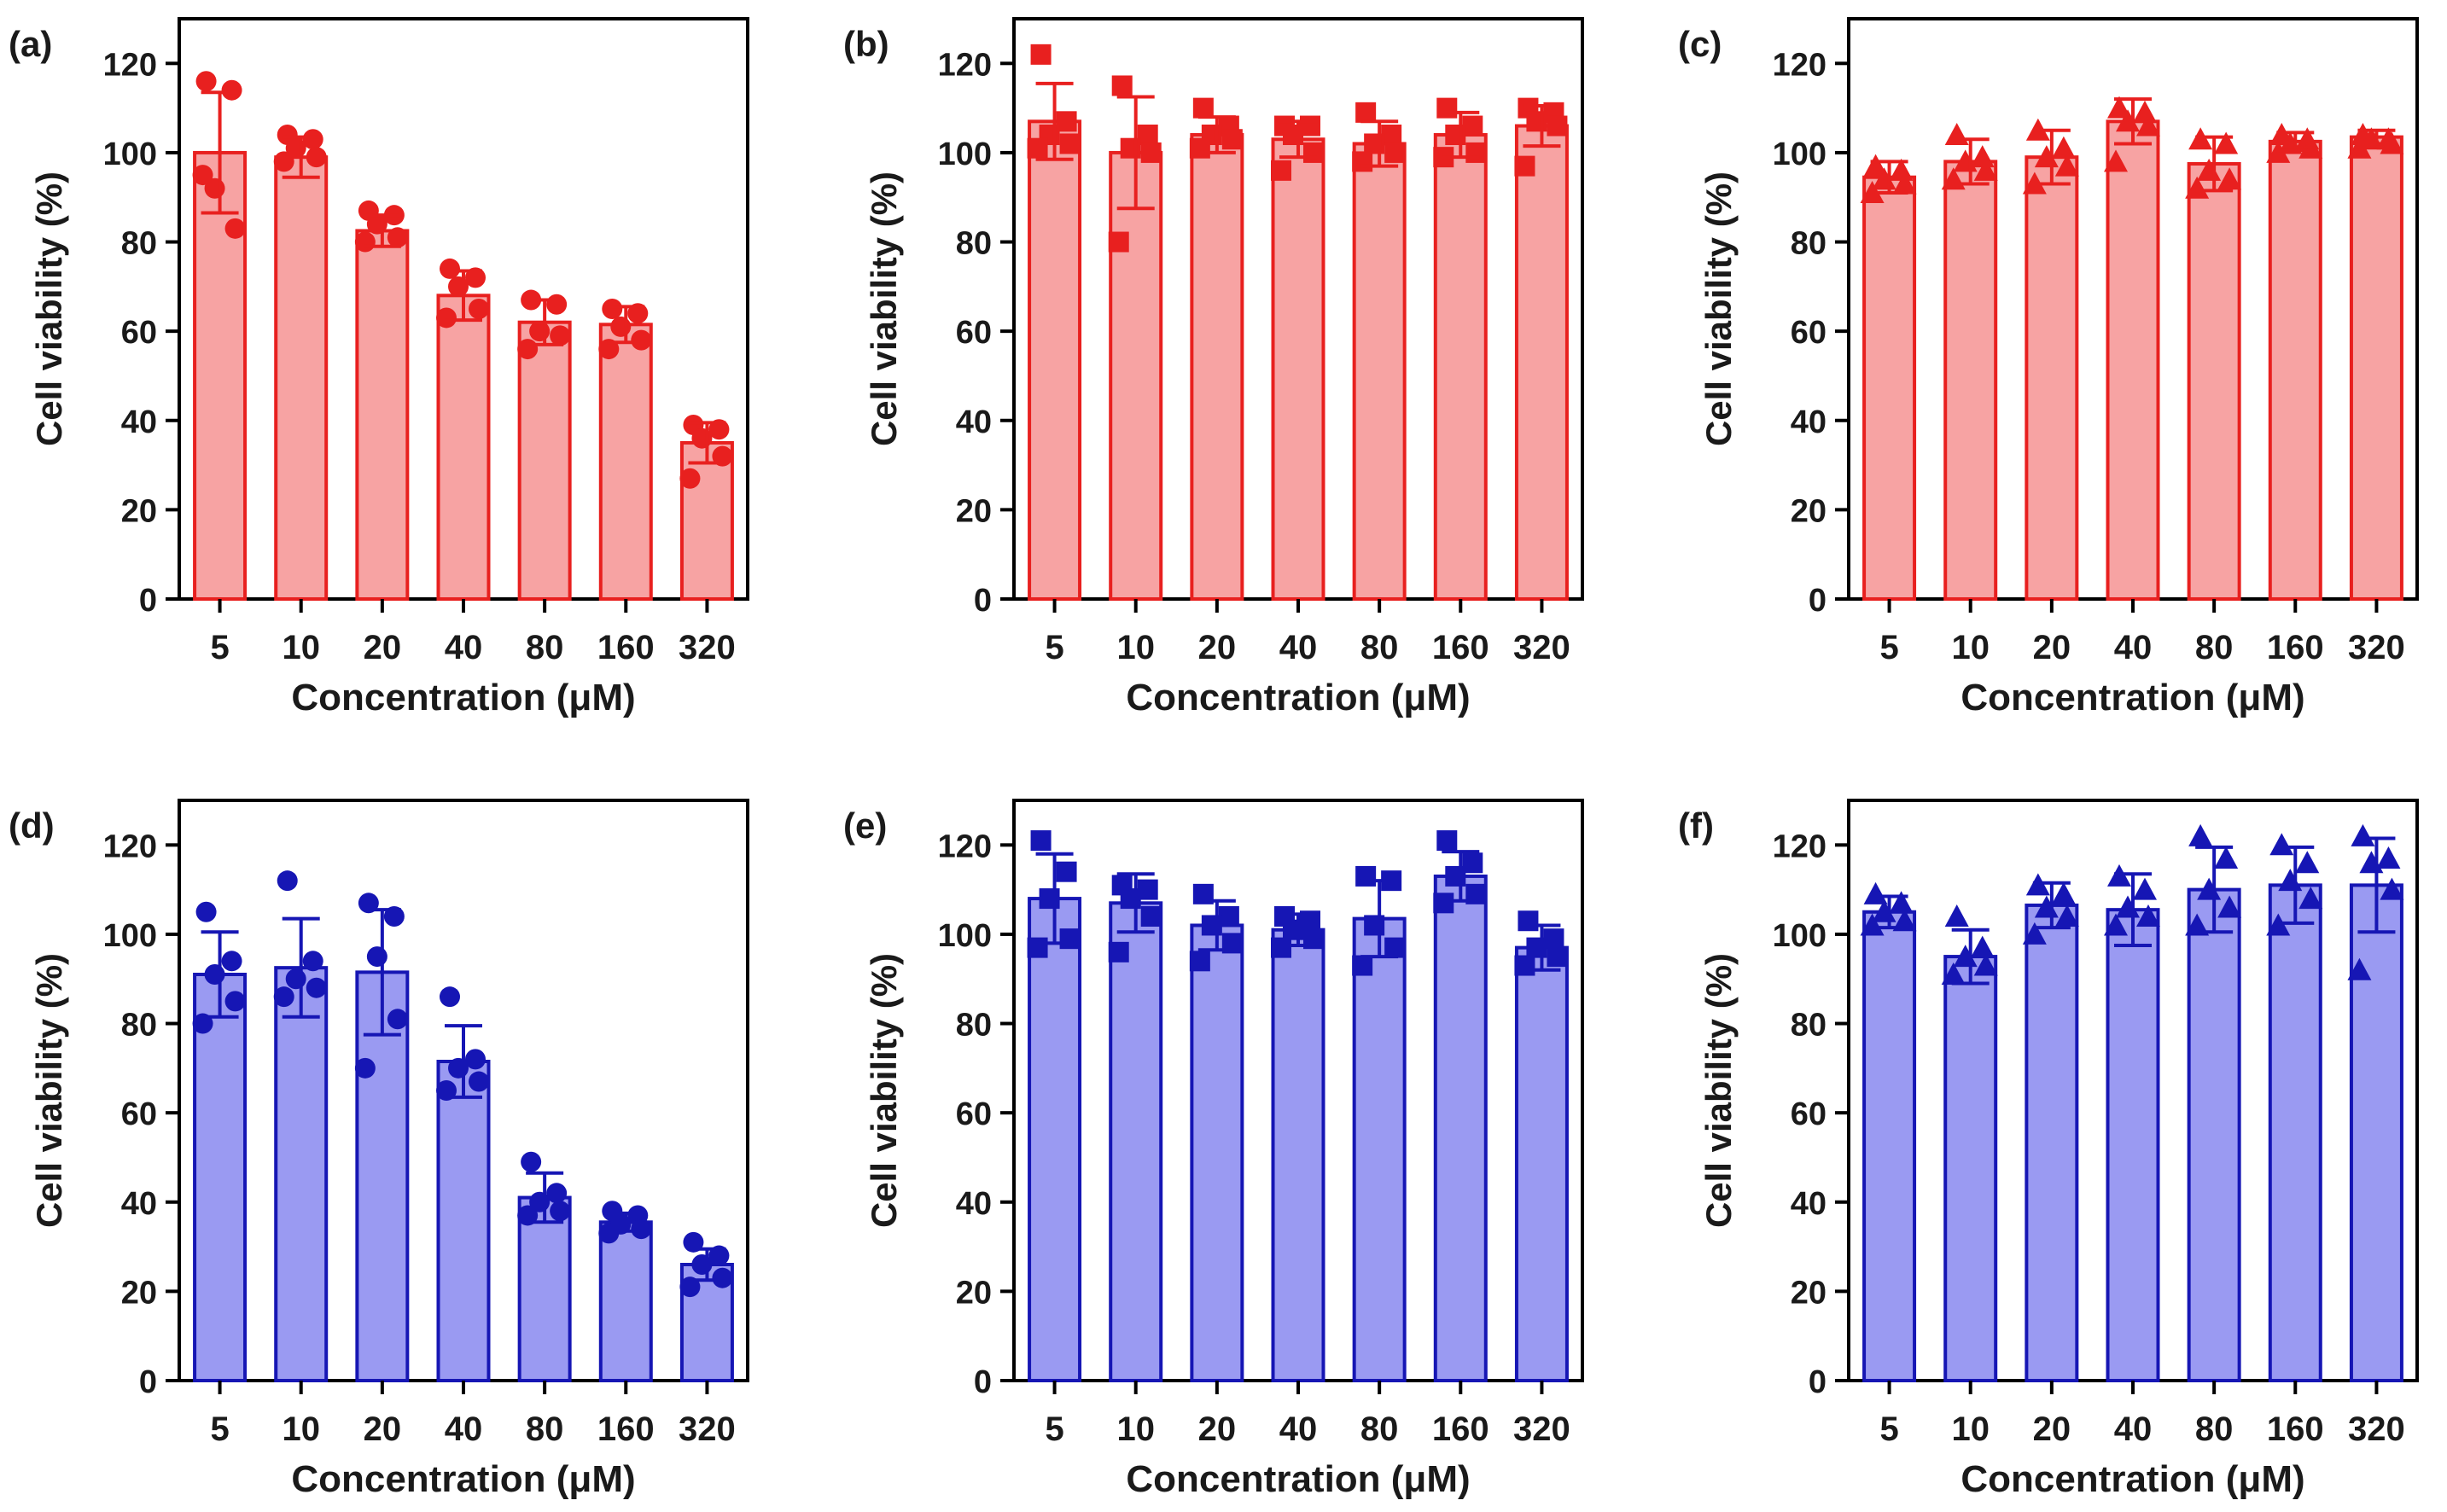 This screenshot has width=2447, height=1512. Describe the element at coordinates (1298, 697) in the screenshot. I see `x-axis-label: Concentration (μM)` at that location.